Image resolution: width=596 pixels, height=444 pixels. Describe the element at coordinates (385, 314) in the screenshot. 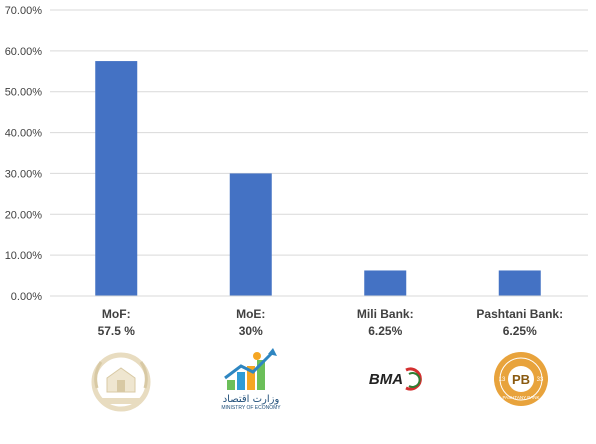

I see `category-label-name: Mili Bank:` at that location.